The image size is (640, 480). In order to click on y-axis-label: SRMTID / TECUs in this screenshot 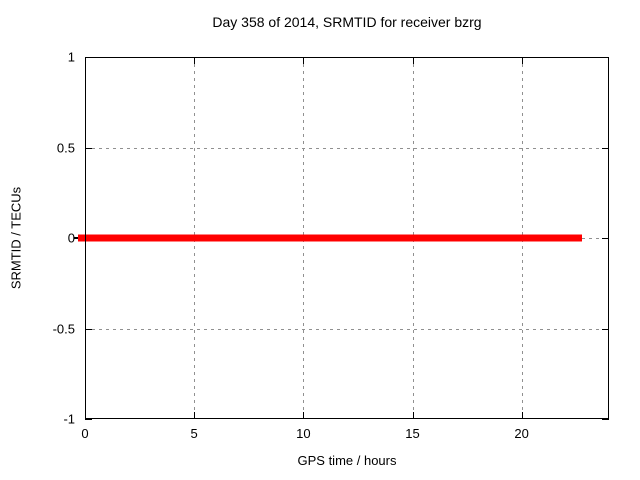, I will do `click(16, 238)`.